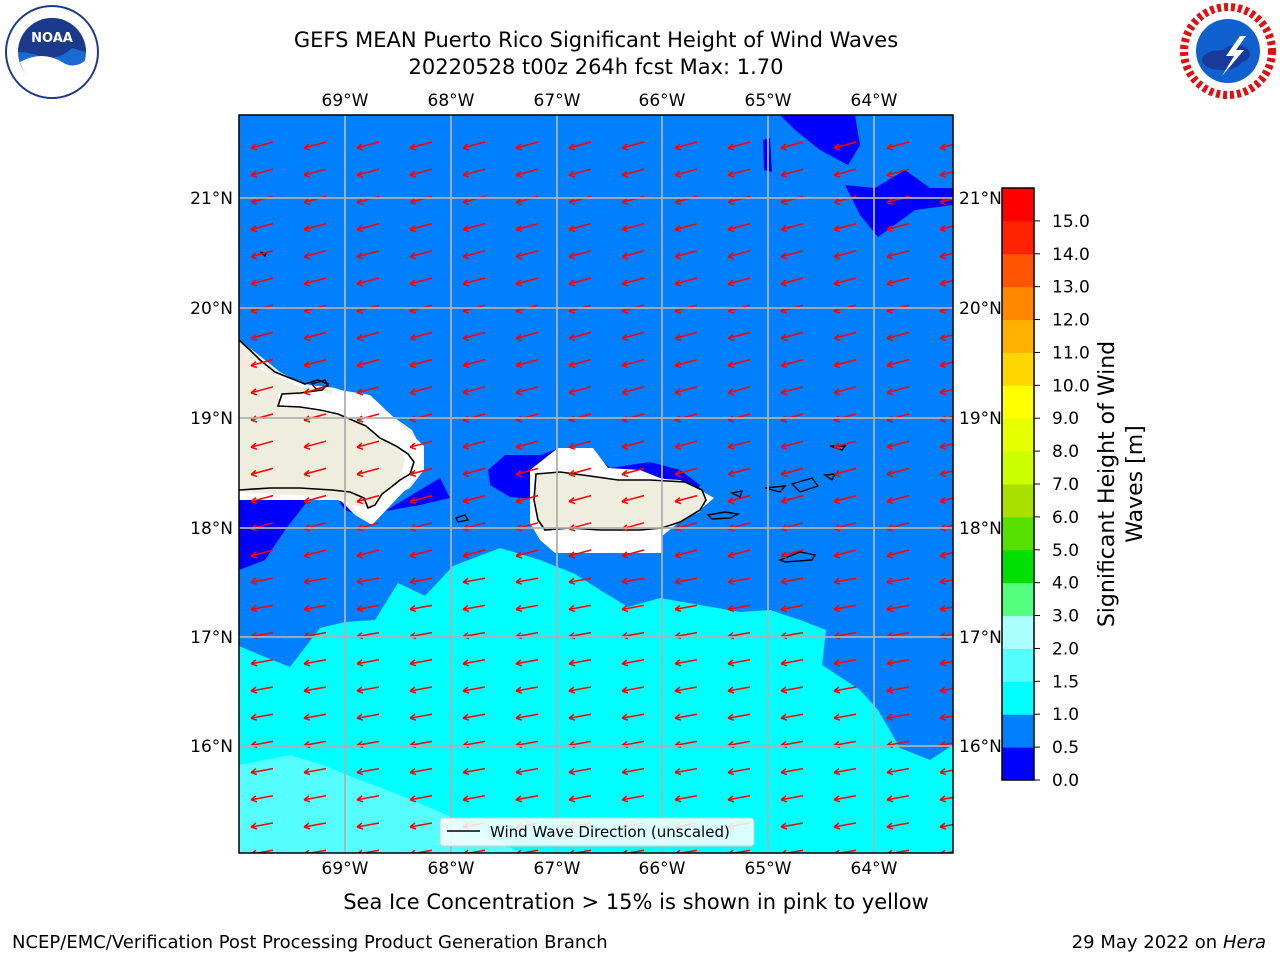  What do you see at coordinates (1065, 518) in the screenshot?
I see `colorbar-tick-label: 6.0` at bounding box center [1065, 518].